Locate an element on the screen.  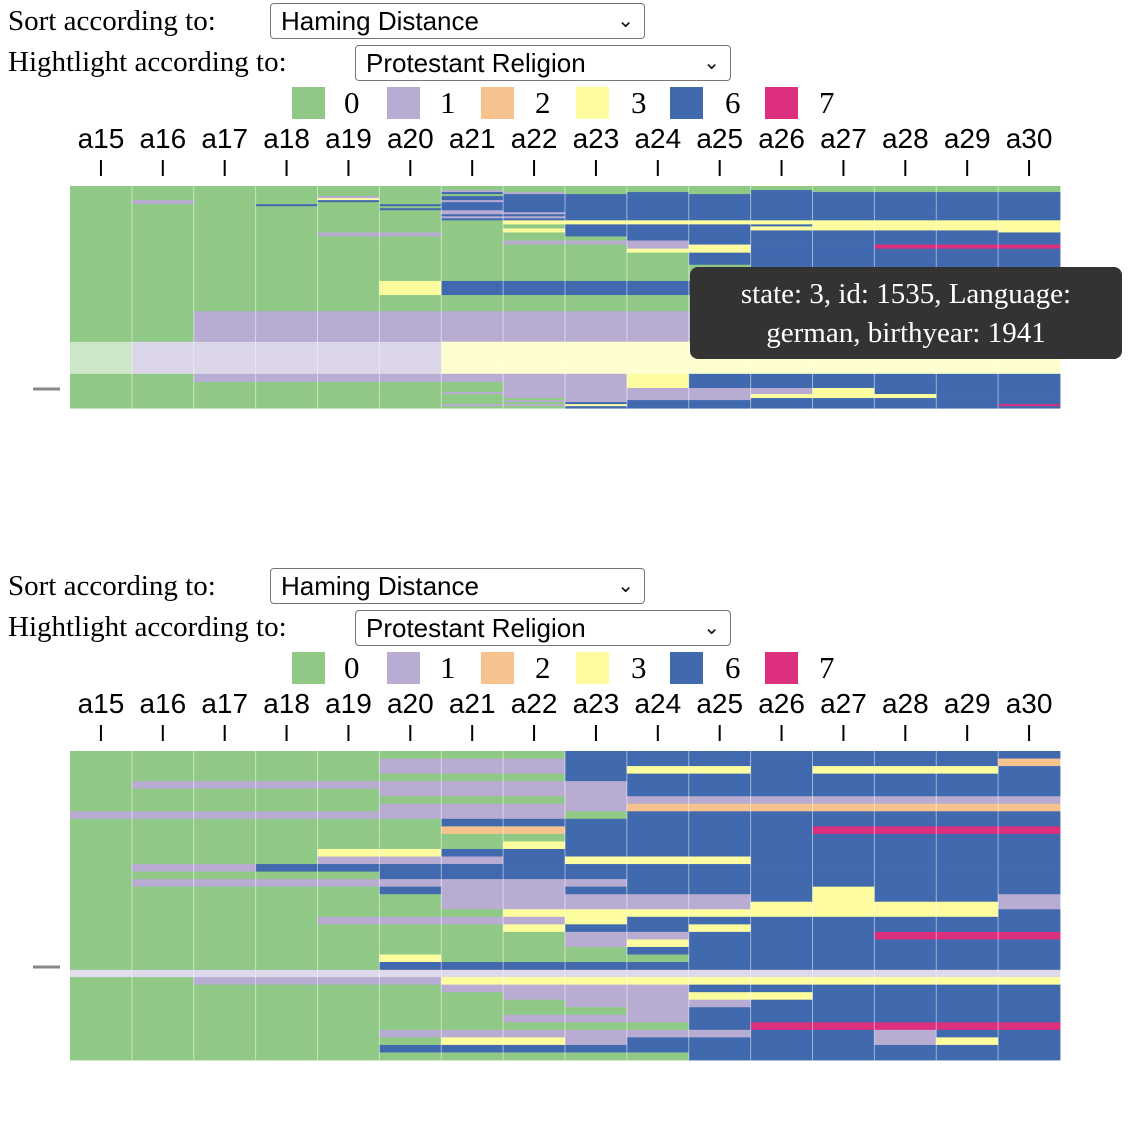
legend-label: 1 is located at coordinates (448, 102).